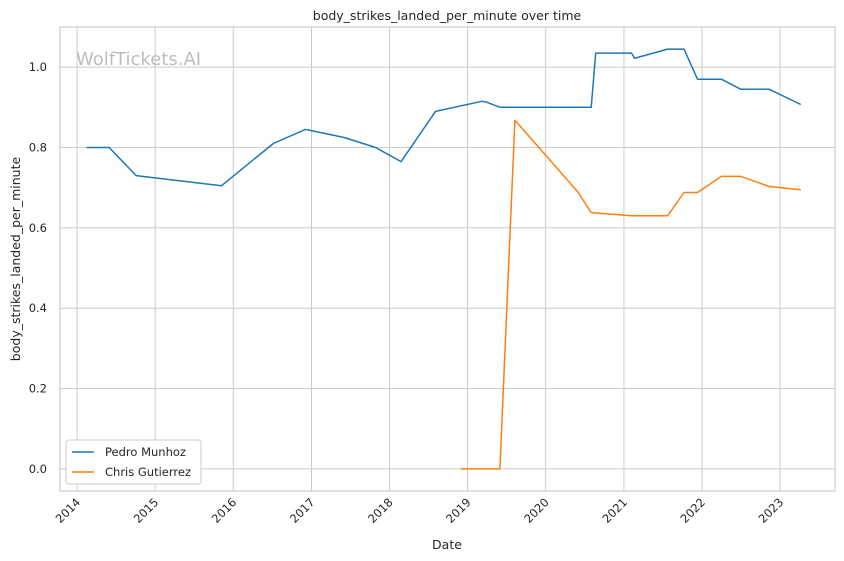  I want to click on y-axis-ticks: 0.0 0.2 0.4 0.6 0.8 1.0, so click(38, 268).